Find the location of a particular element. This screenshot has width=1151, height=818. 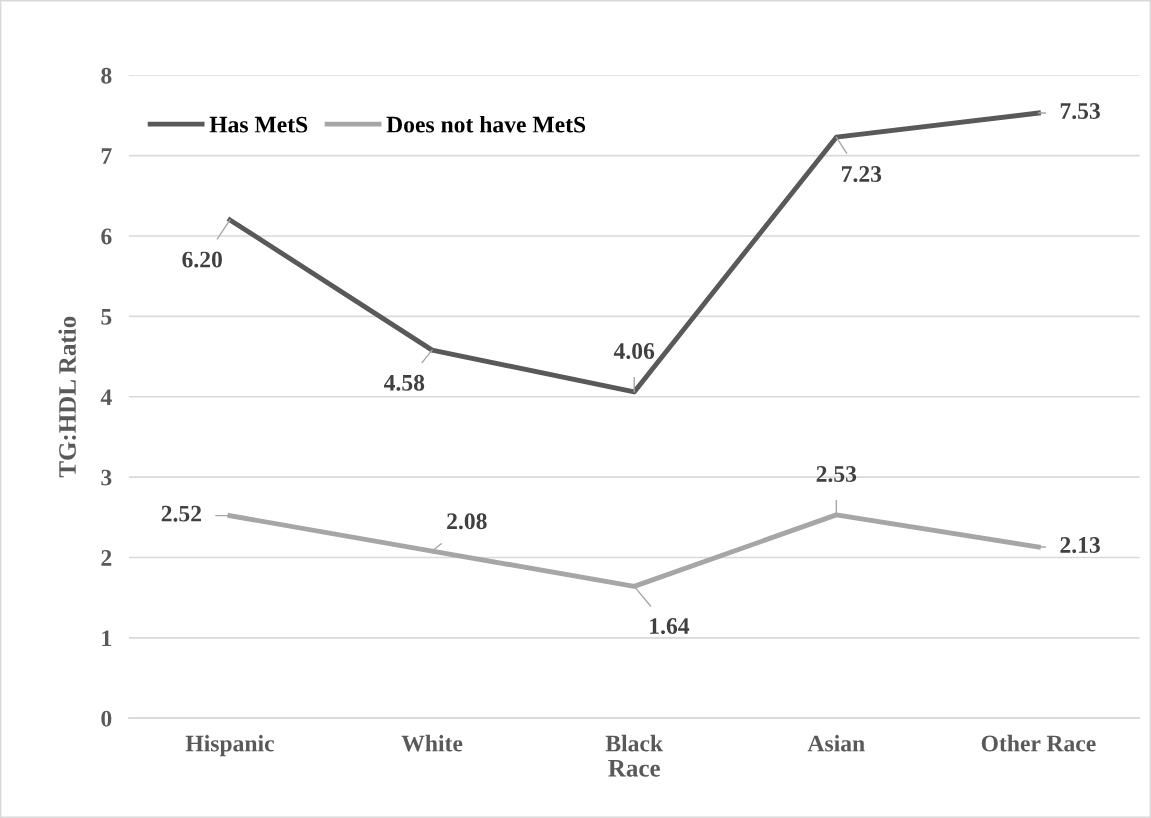

x-tick-label: Asian is located at coordinates (836, 743).